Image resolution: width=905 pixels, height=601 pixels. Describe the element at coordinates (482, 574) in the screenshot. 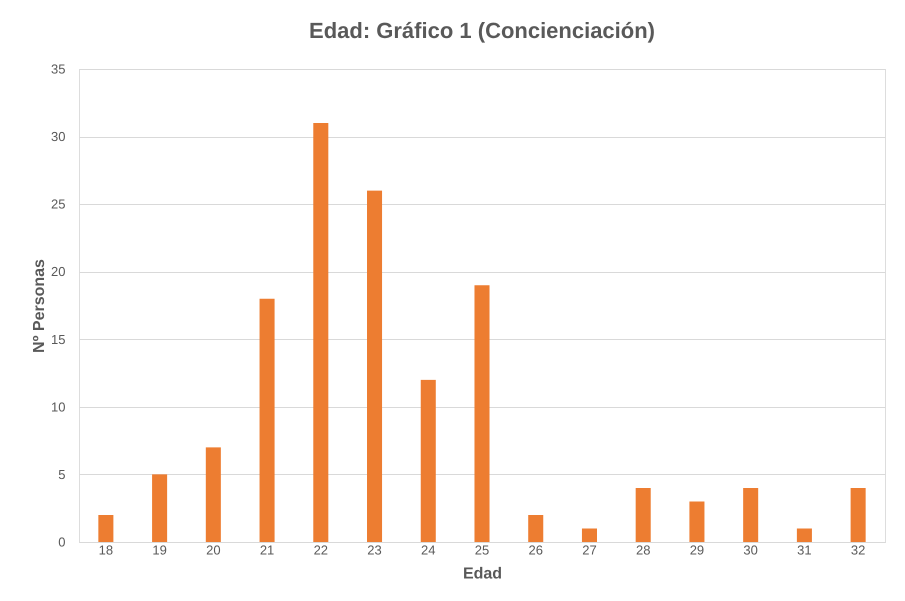

I see `x-axis-title: Edad` at that location.